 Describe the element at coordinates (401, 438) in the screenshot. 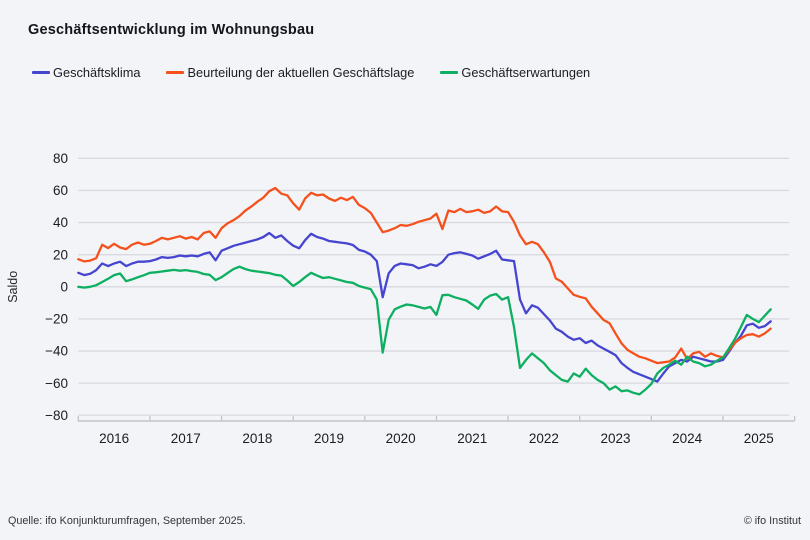

I see `x-tick-label-2020: 2020` at that location.